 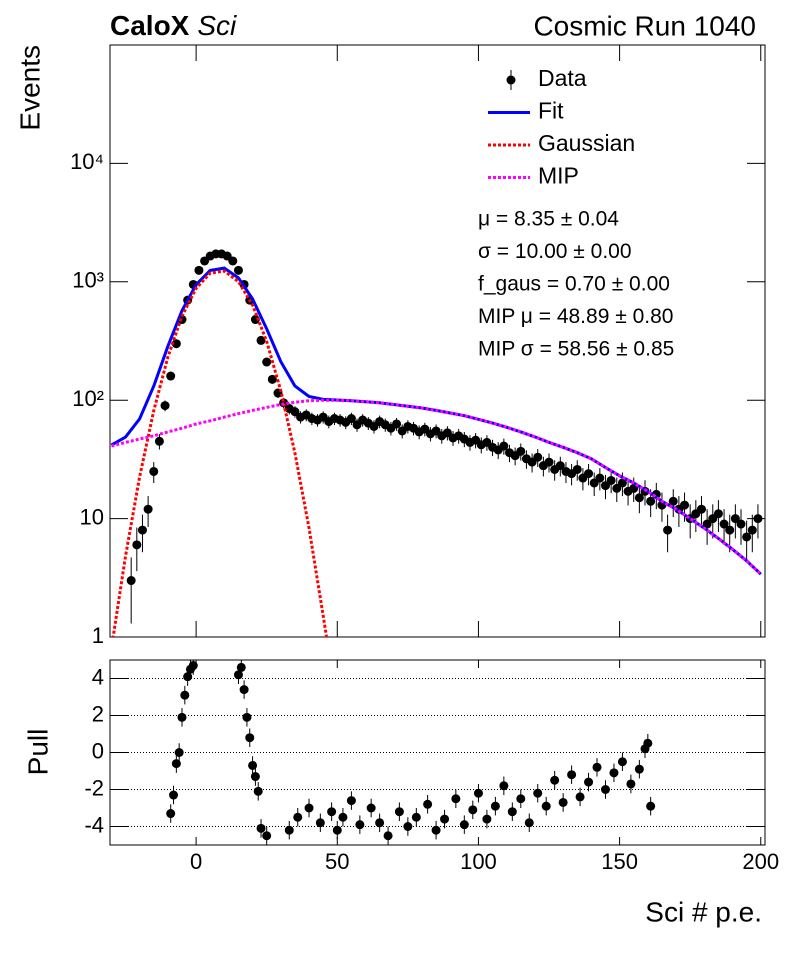 What do you see at coordinates (562, 78) in the screenshot?
I see `legend-label: Data` at bounding box center [562, 78].